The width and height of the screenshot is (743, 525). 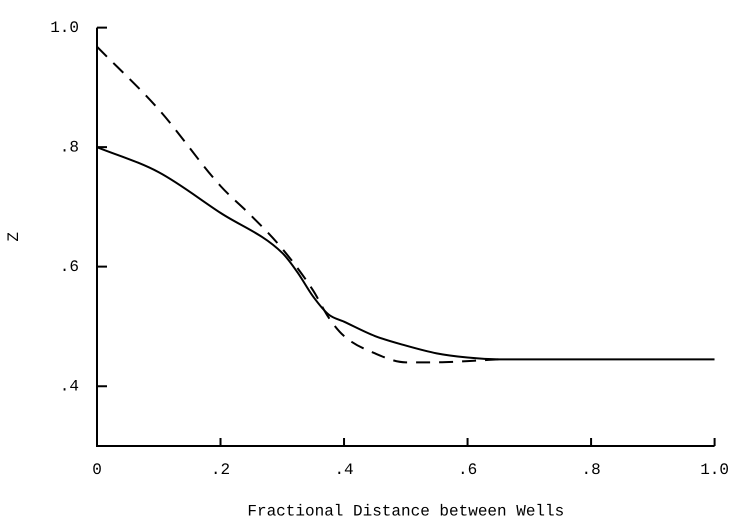 I want to click on x-axis-title: Fractional Distance between Wells, so click(x=405, y=511).